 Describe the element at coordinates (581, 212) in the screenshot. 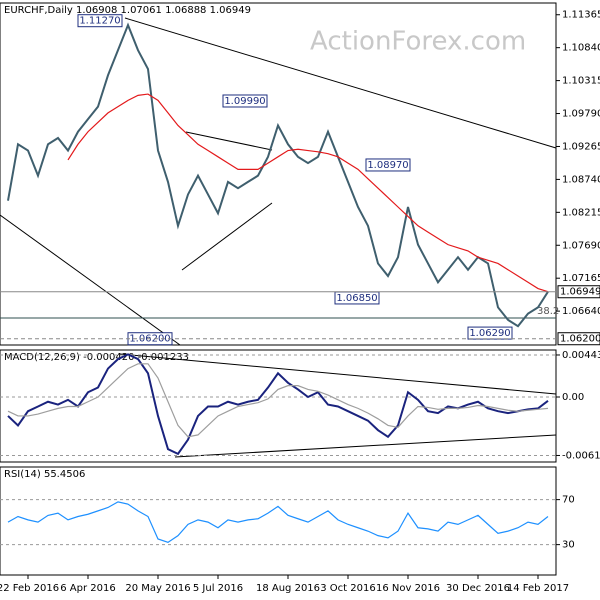

I see `y-tick-label: 1.08215` at that location.